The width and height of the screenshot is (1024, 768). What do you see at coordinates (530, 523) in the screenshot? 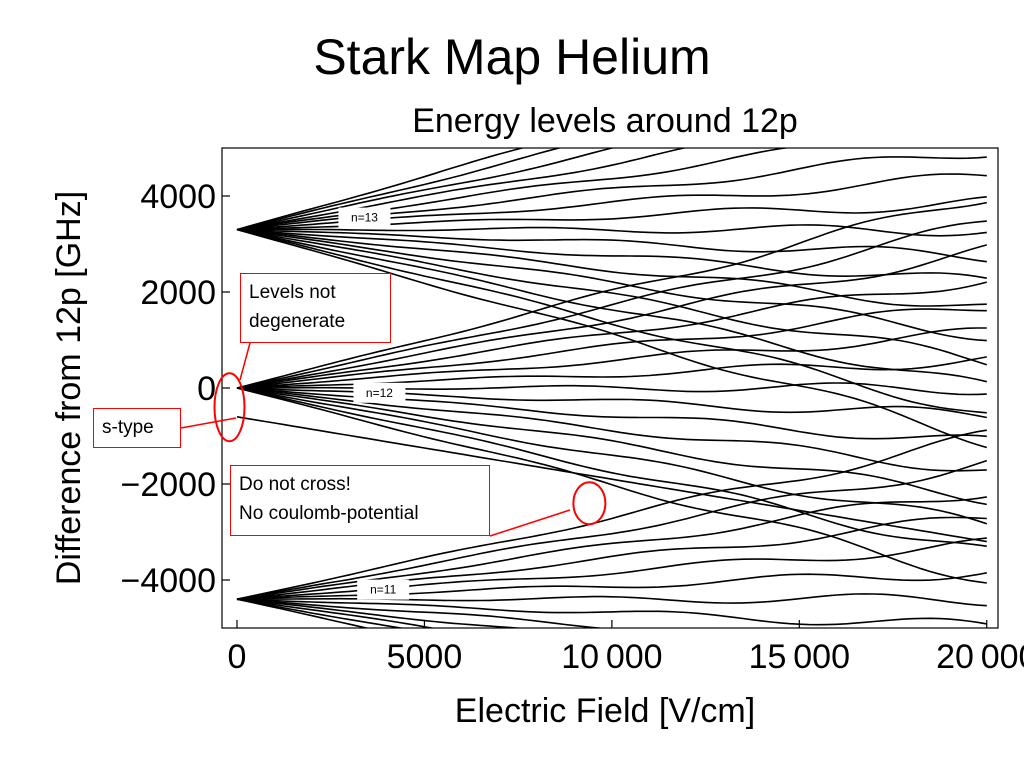
I see `cross-callout-arrow` at bounding box center [530, 523].